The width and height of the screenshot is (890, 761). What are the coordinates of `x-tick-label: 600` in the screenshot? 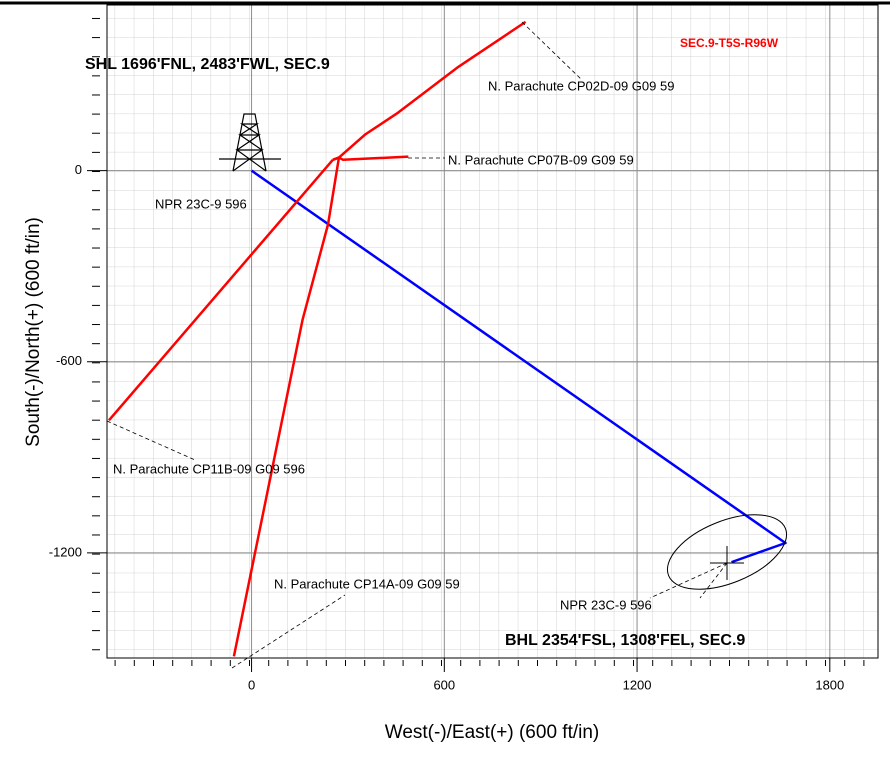 It's located at (444, 684).